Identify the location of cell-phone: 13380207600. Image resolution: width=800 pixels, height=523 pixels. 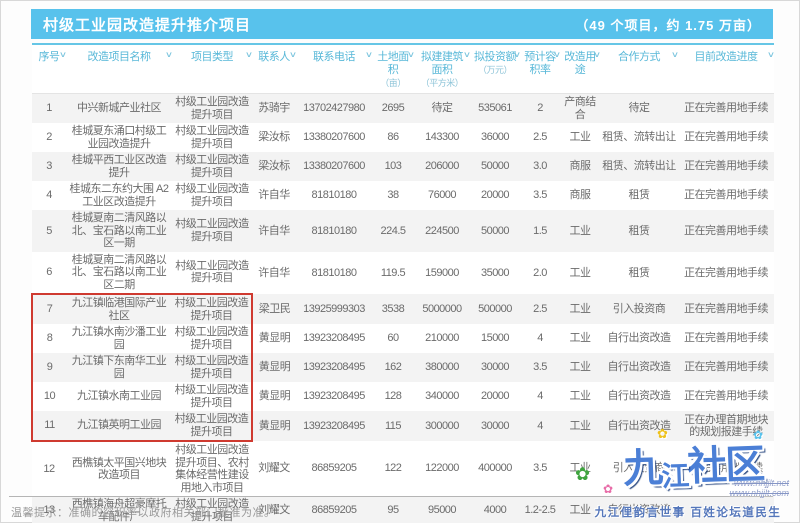
(334, 166).